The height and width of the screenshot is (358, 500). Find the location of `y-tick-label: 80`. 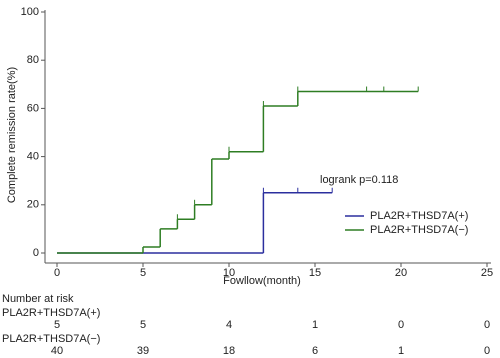

y-tick-label: 80 is located at coordinates (33, 60).